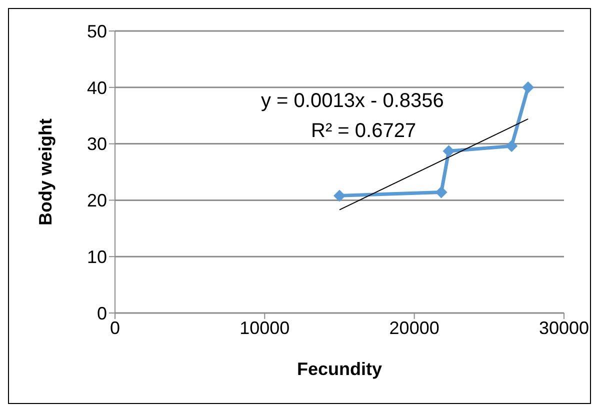 Image resolution: width=599 pixels, height=412 pixels. Describe the element at coordinates (96, 88) in the screenshot. I see `y-tick-label: 40` at that location.